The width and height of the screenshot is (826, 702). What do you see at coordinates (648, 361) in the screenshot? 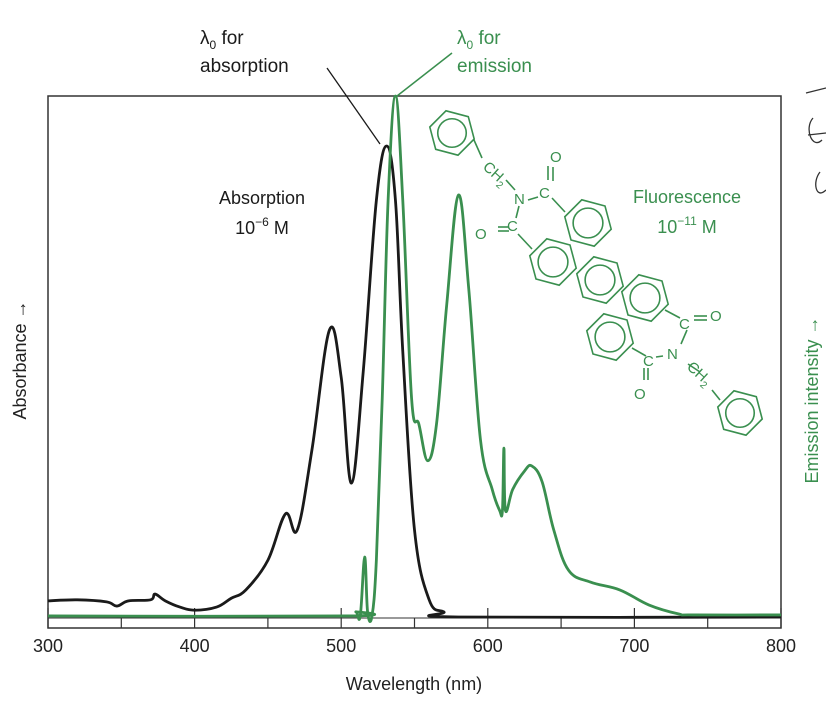
I see `atom-c-bot2: C` at bounding box center [648, 361].